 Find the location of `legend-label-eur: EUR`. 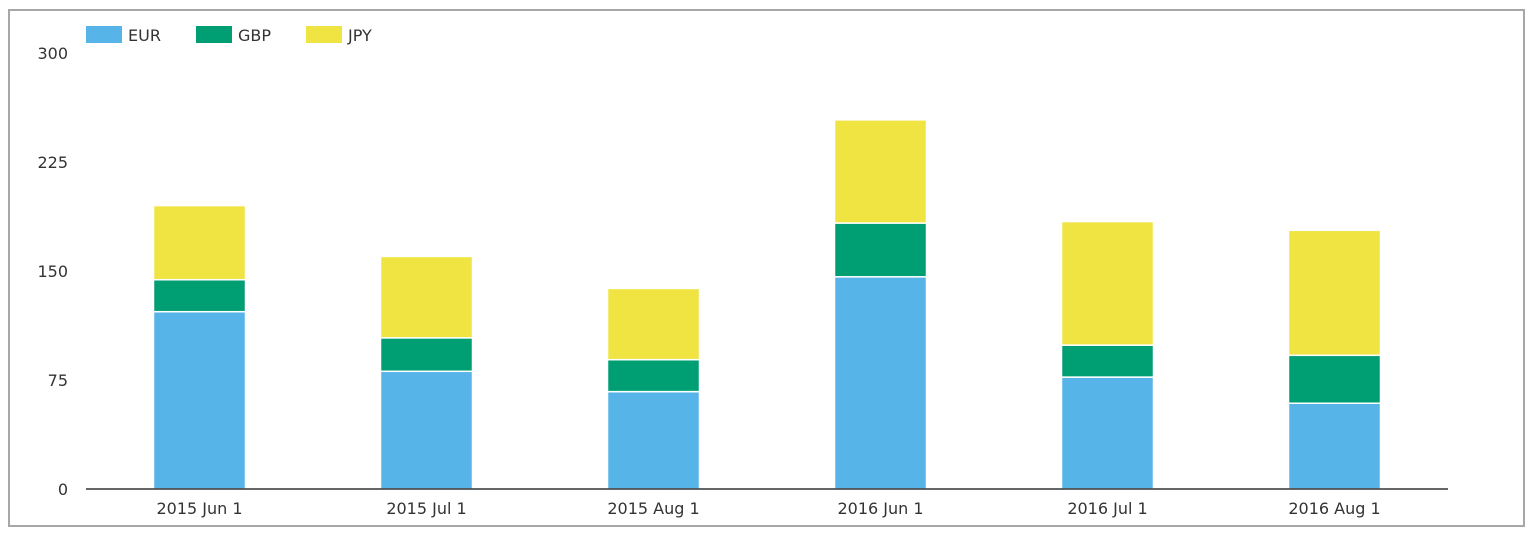

legend-label-eur: EUR is located at coordinates (144, 35).